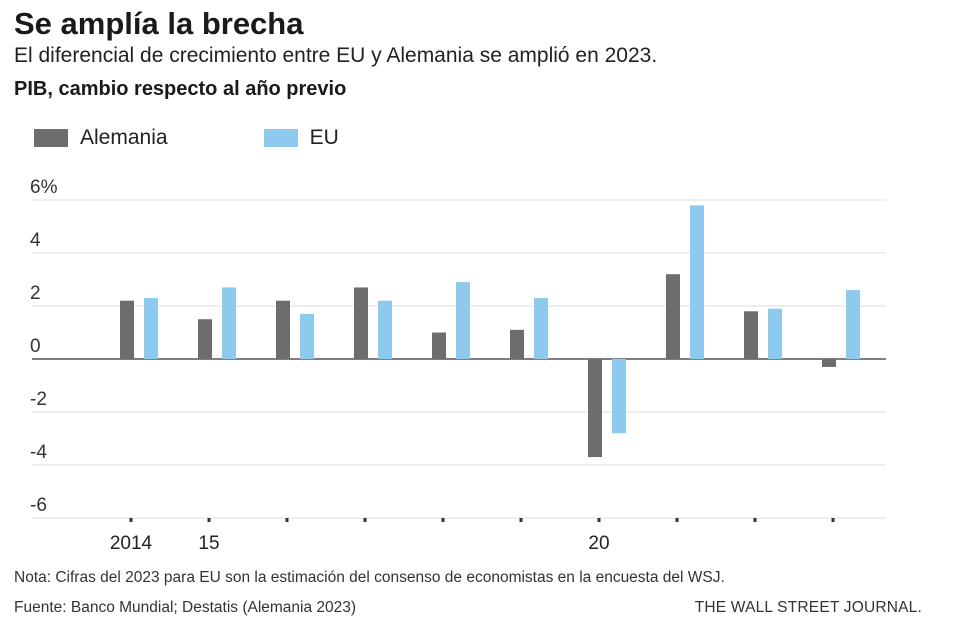 This screenshot has height=640, width=960. I want to click on bar-eu-2023, so click(853, 324).